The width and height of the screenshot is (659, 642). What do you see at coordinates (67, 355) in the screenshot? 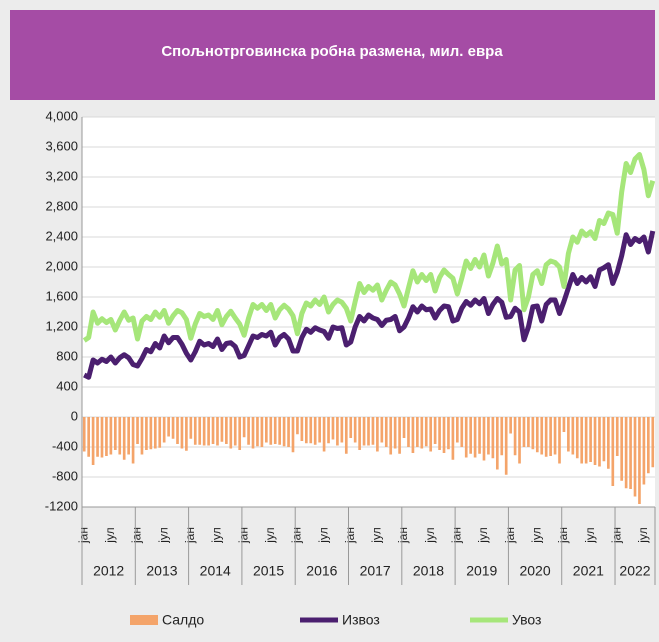
I see `y-tick-label: 800` at bounding box center [67, 355].